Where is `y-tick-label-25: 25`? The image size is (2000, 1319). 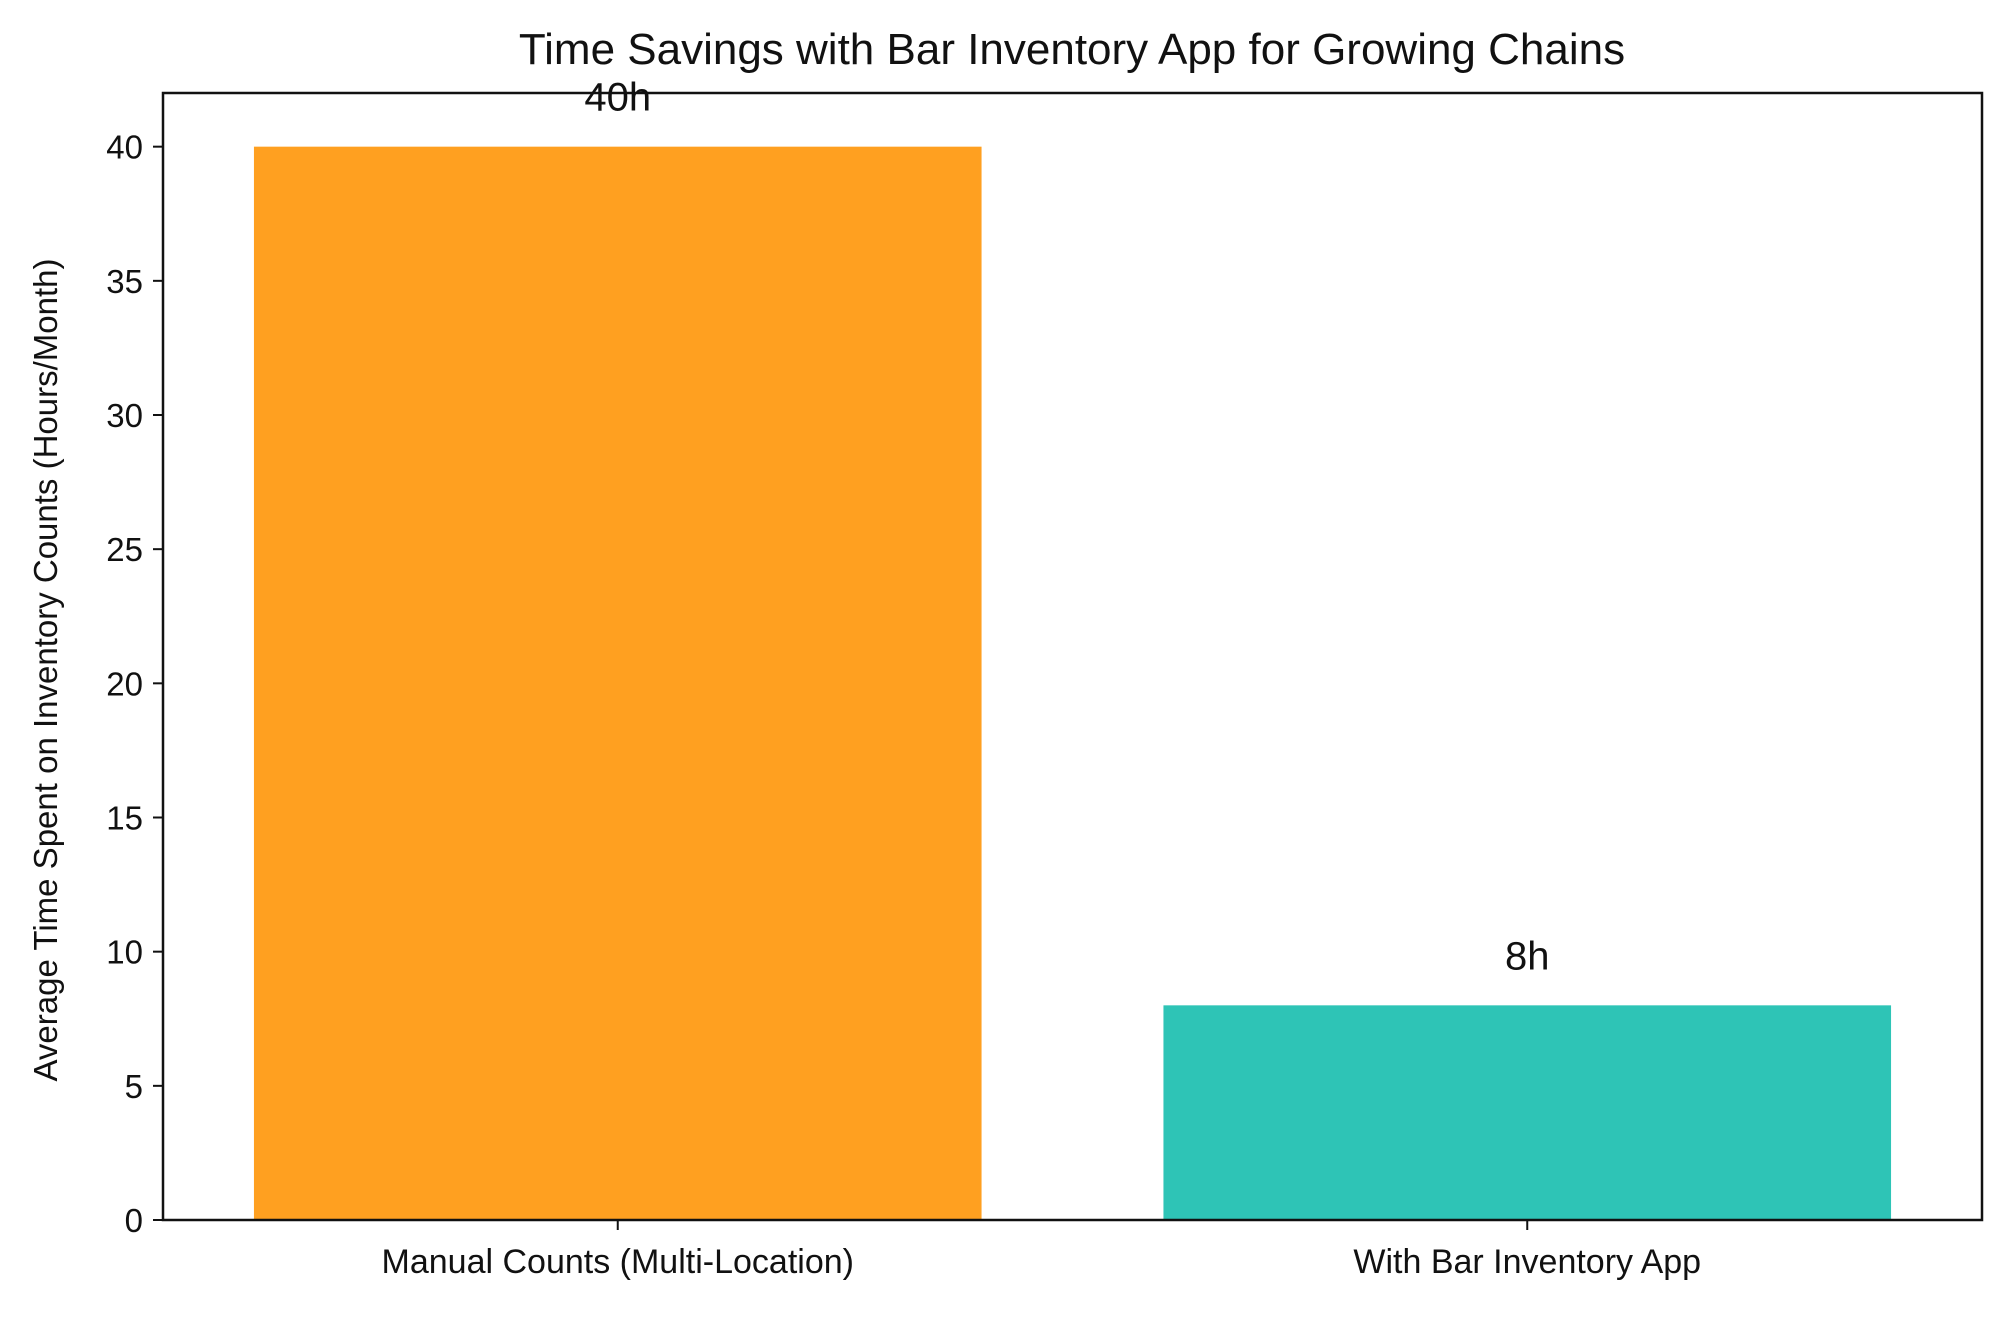 y-tick-label-25: 25 is located at coordinates (124, 549).